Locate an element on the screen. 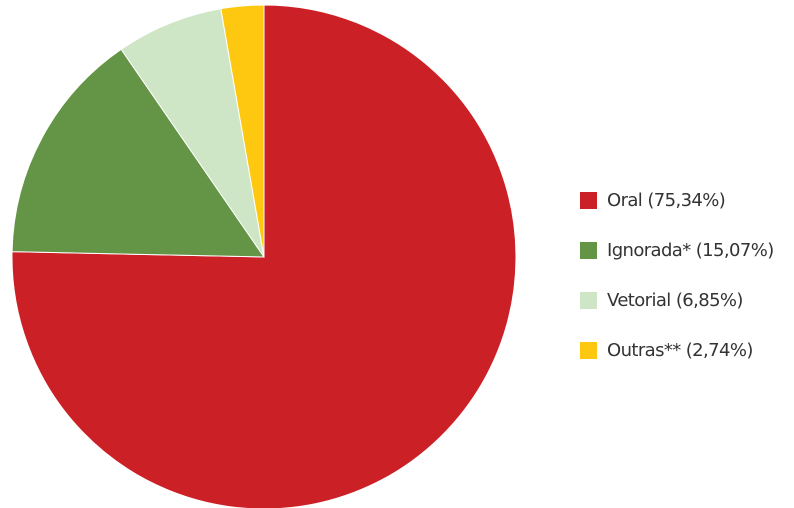 This screenshot has width=794, height=508. legend-swatch-vetorial is located at coordinates (588, 300).